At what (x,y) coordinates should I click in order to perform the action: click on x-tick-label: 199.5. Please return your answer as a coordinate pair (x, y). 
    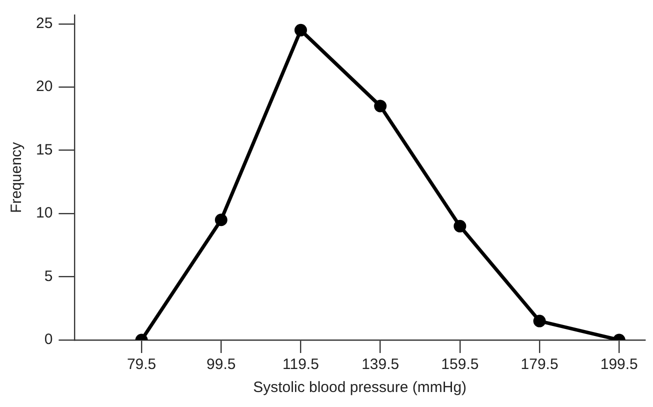
    Looking at the image, I should click on (619, 365).